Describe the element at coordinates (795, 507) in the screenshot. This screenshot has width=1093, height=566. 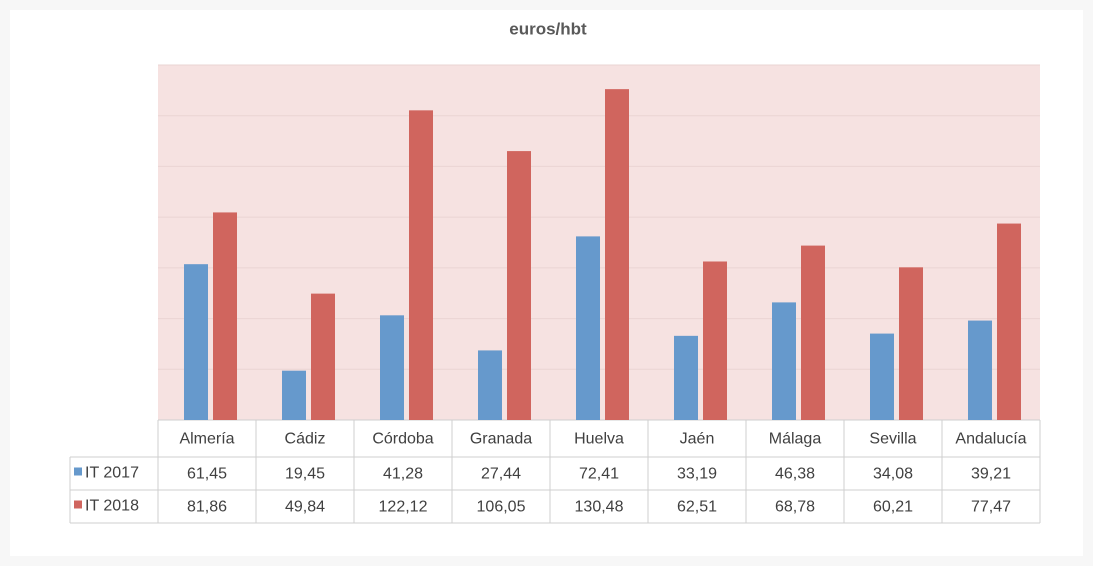
I see `data-table-cell: 68,78` at that location.